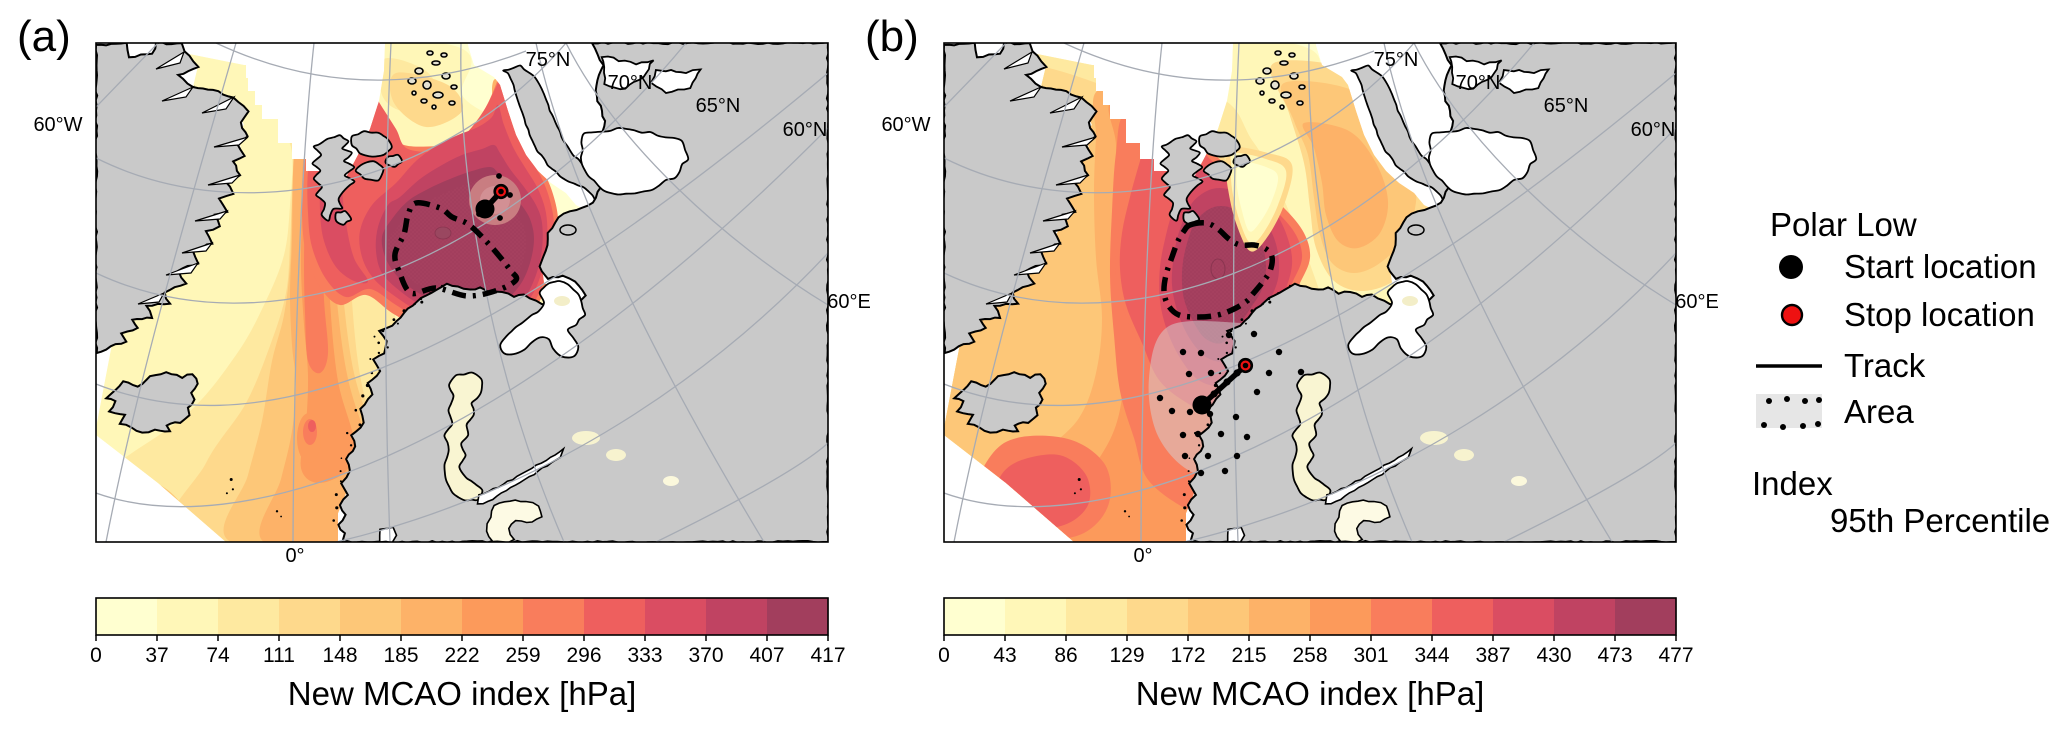  What do you see at coordinates (583, 655) in the screenshot?
I see `svg-text: 296` at bounding box center [583, 655].